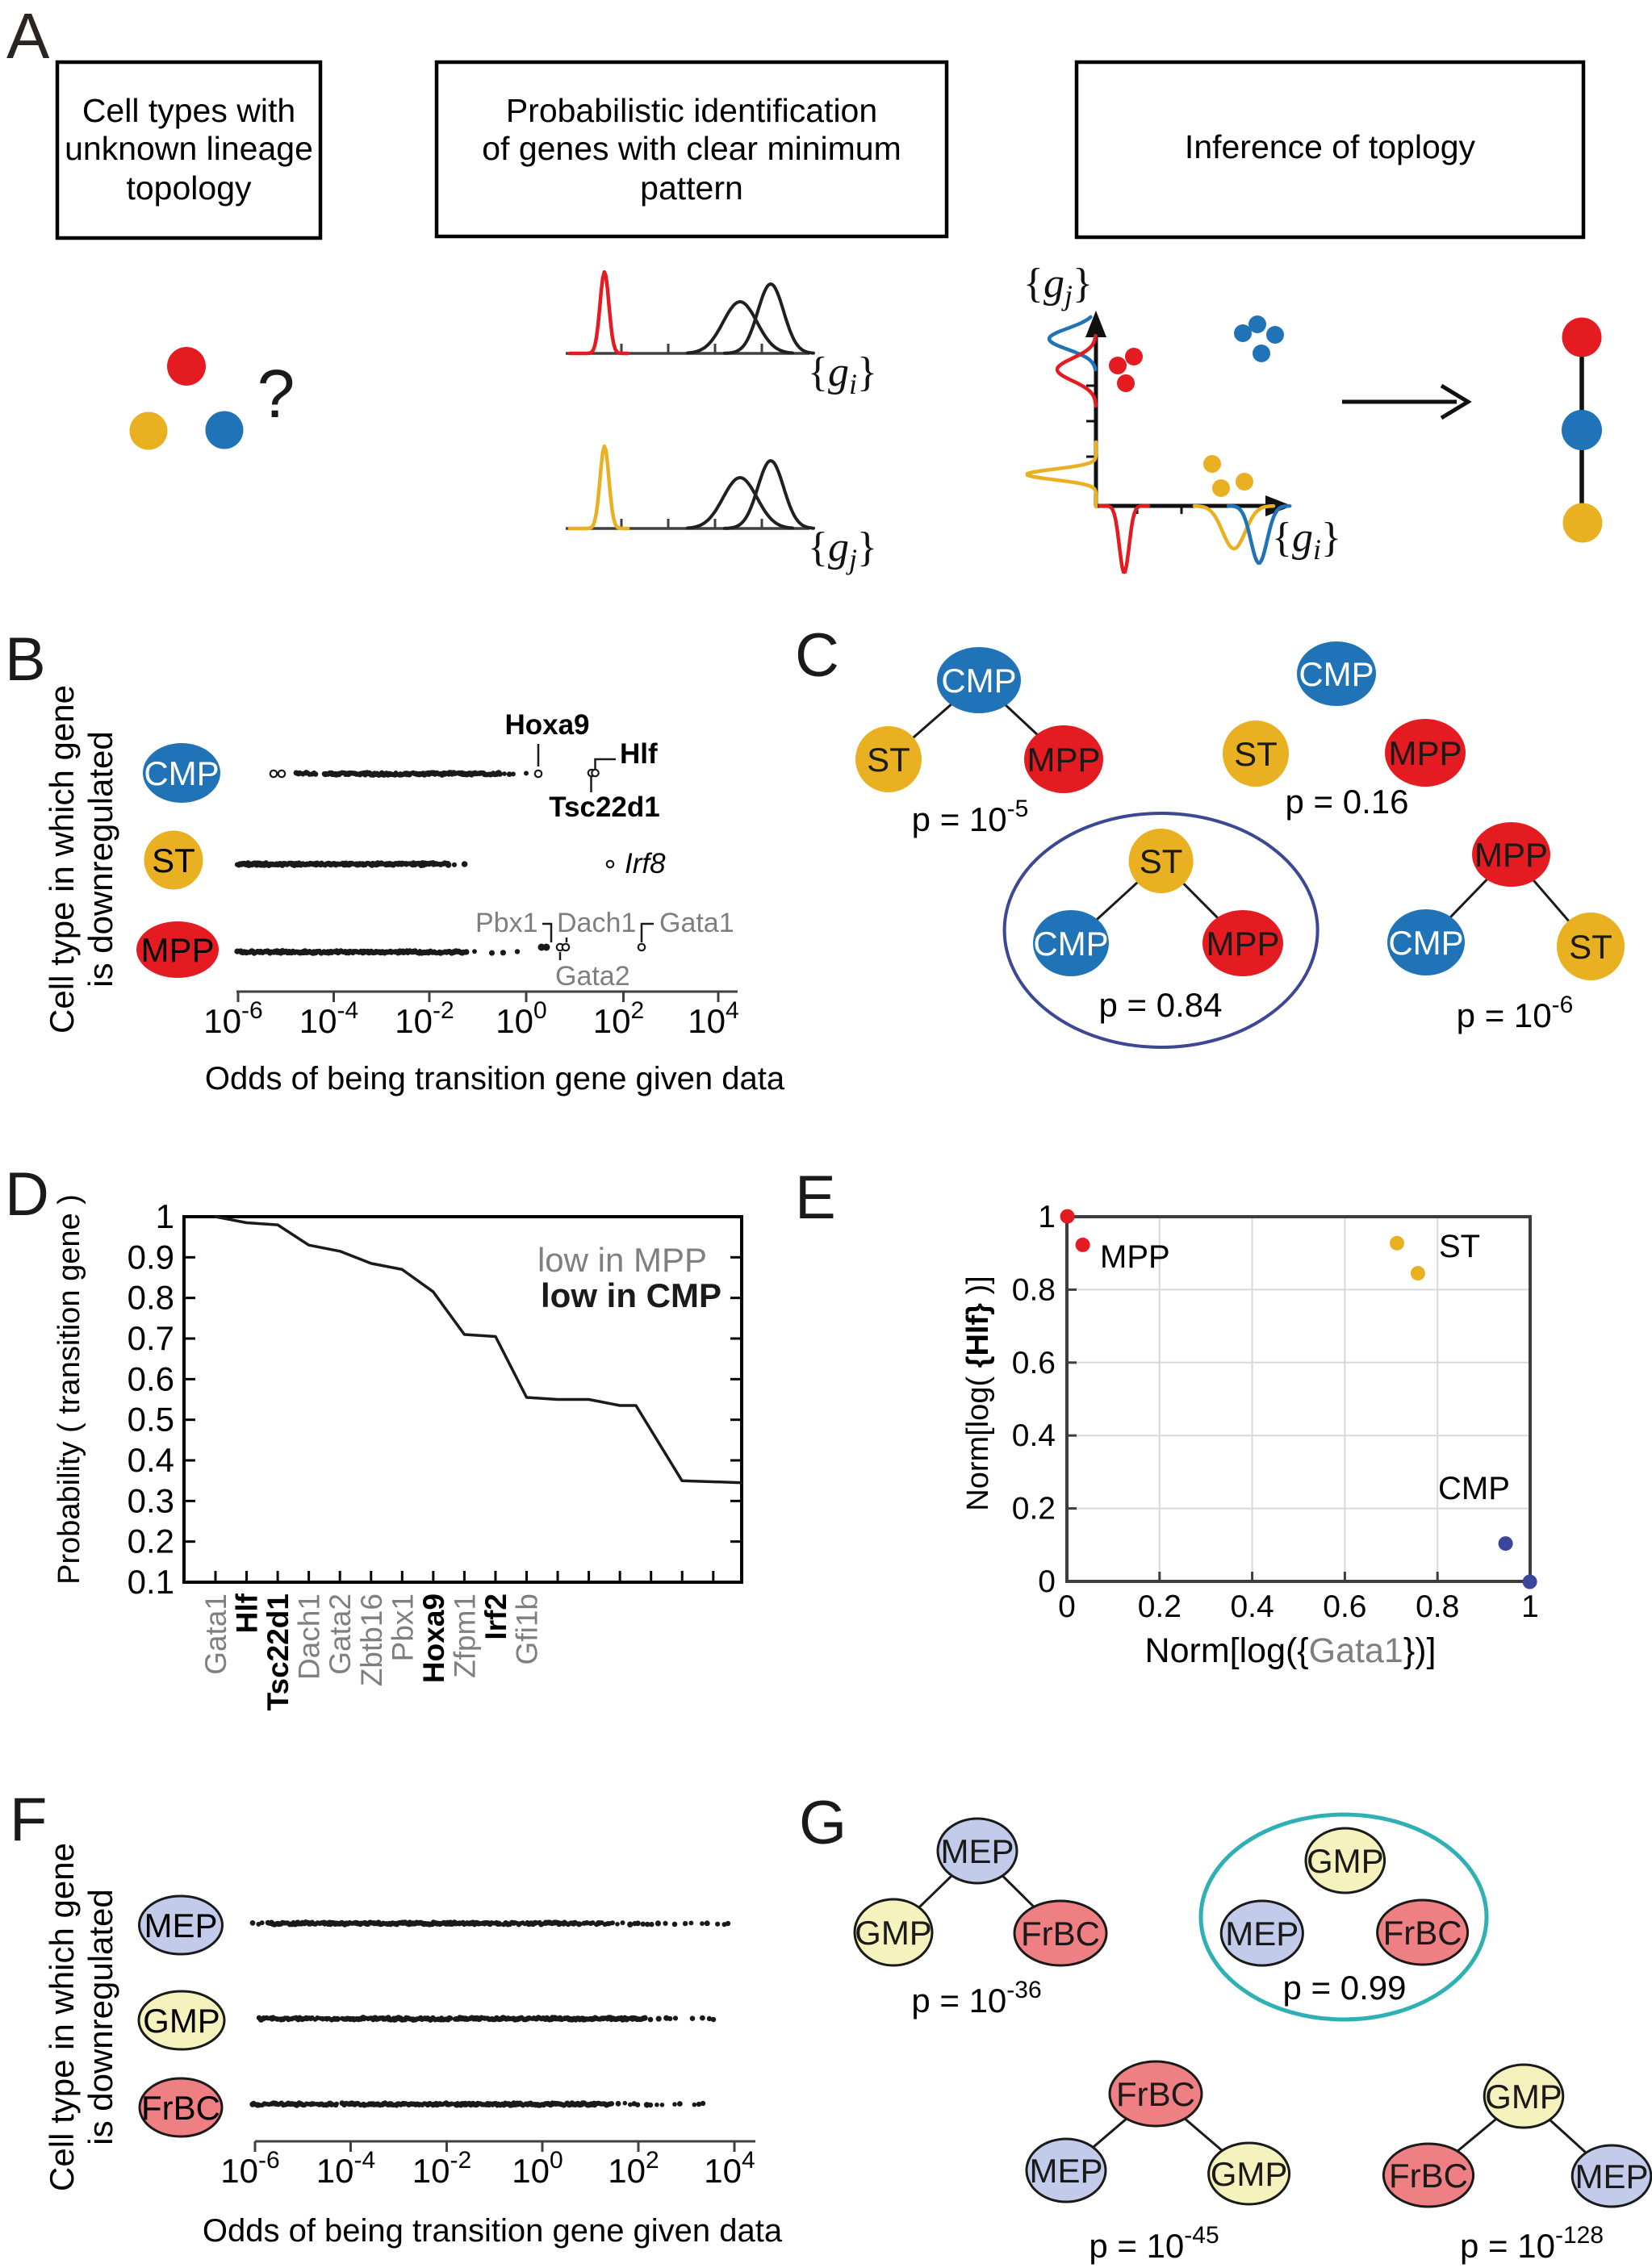  I want to click on svg-text: Pbx1, so click(506, 923).